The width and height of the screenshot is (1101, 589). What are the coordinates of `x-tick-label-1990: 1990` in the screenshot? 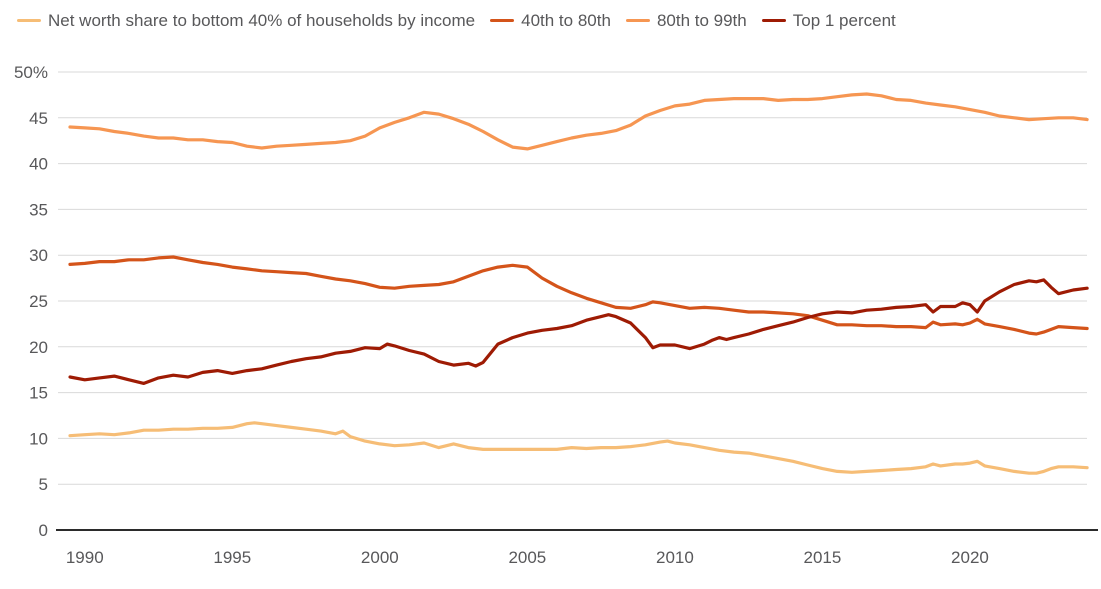 It's located at (85, 557).